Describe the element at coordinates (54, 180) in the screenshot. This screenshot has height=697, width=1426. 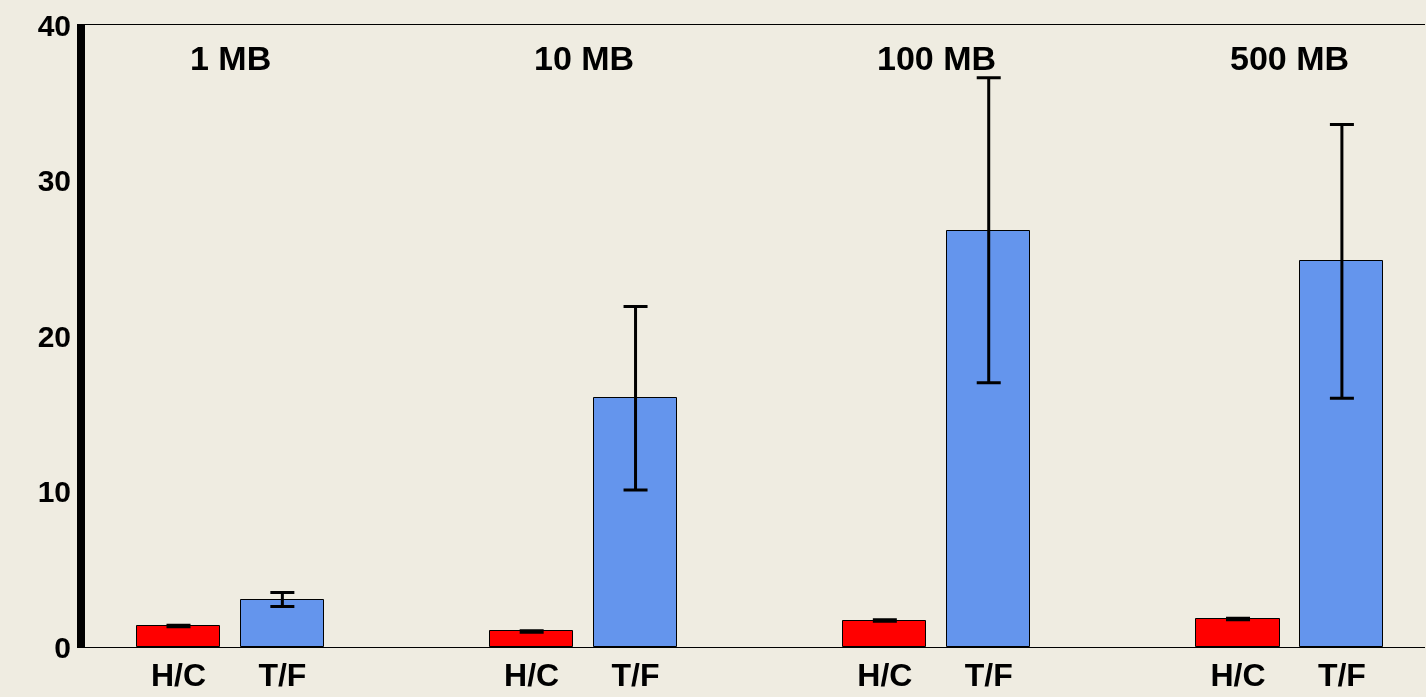
I see `y-tick-label: 30` at that location.